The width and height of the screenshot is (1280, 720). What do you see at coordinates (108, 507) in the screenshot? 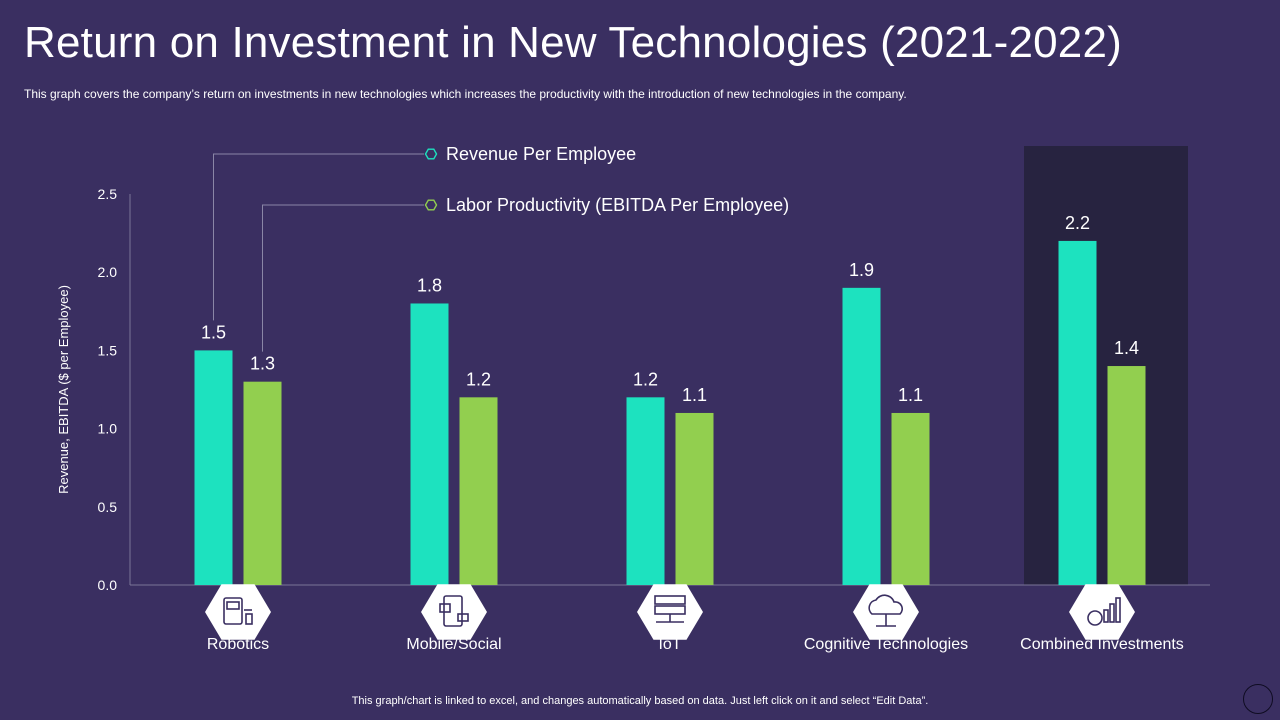
I see `y-tick-label: 0.5` at bounding box center [108, 507].